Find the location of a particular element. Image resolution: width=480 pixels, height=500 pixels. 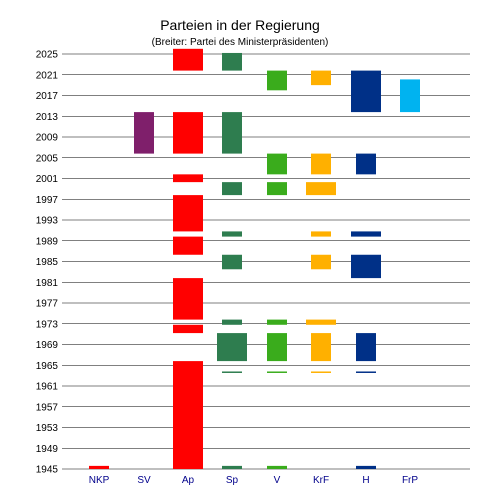

x-tick-label: H is located at coordinates (365, 480).